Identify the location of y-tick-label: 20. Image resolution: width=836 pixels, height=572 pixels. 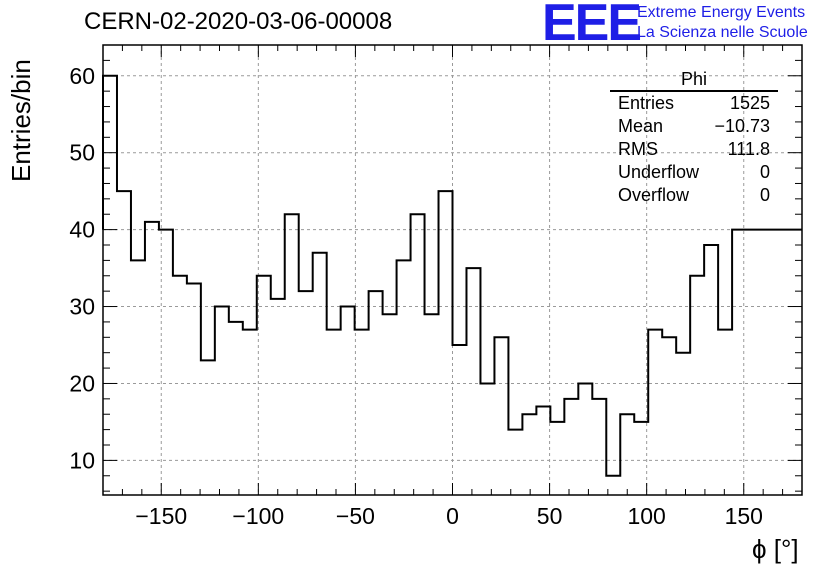
(82, 383).